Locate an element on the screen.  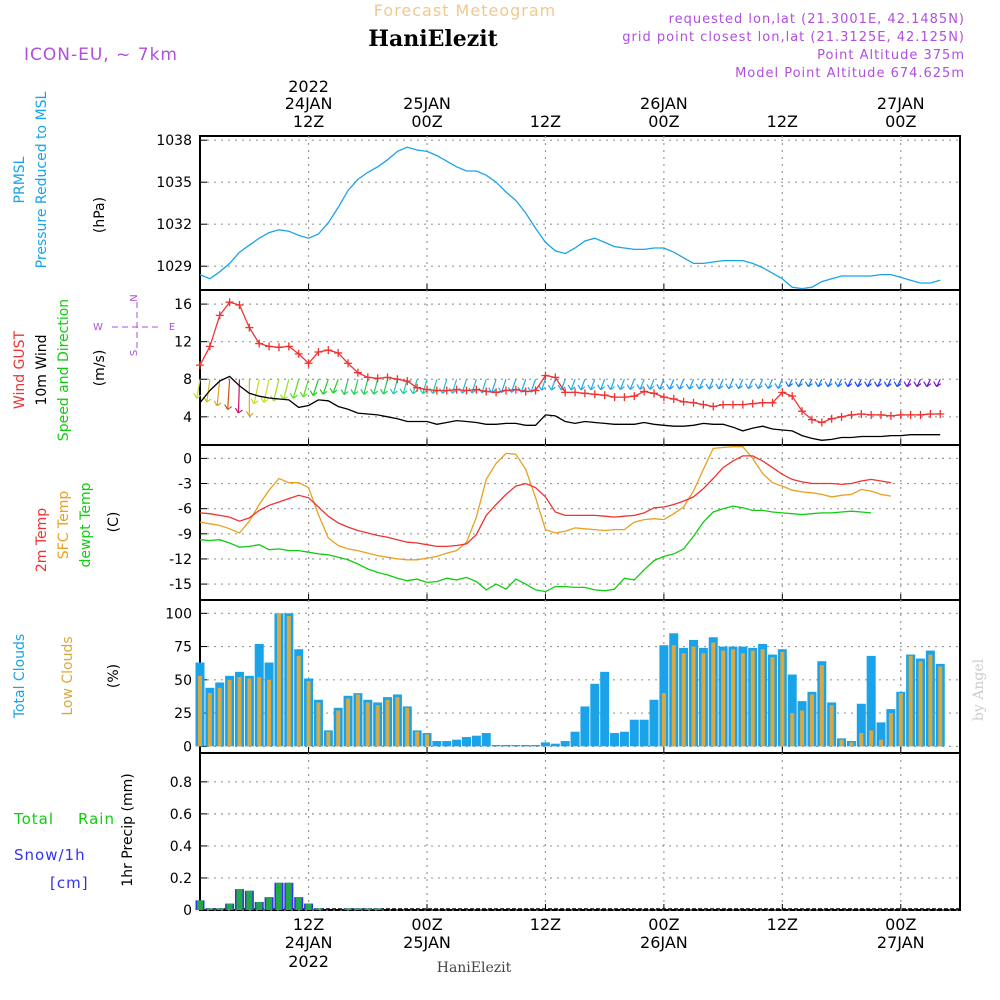
temperature-panel is located at coordinates (545, 519).